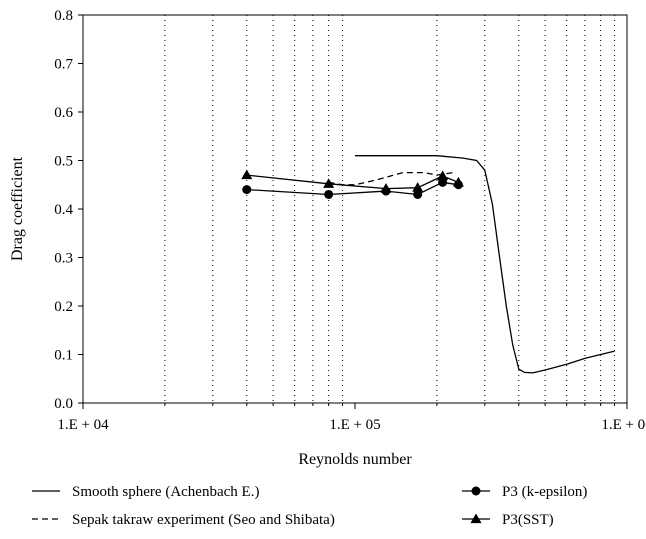 The image size is (646, 539). What do you see at coordinates (63, 259) in the screenshot?
I see `y-tick-label: 0.3` at bounding box center [63, 259].